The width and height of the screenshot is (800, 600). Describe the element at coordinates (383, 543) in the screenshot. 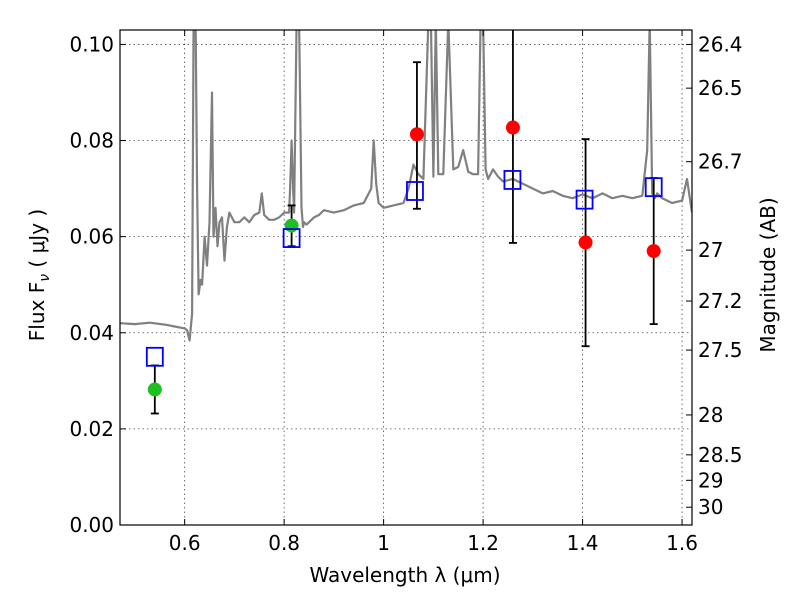

I see `x-tick-label: 1` at that location.